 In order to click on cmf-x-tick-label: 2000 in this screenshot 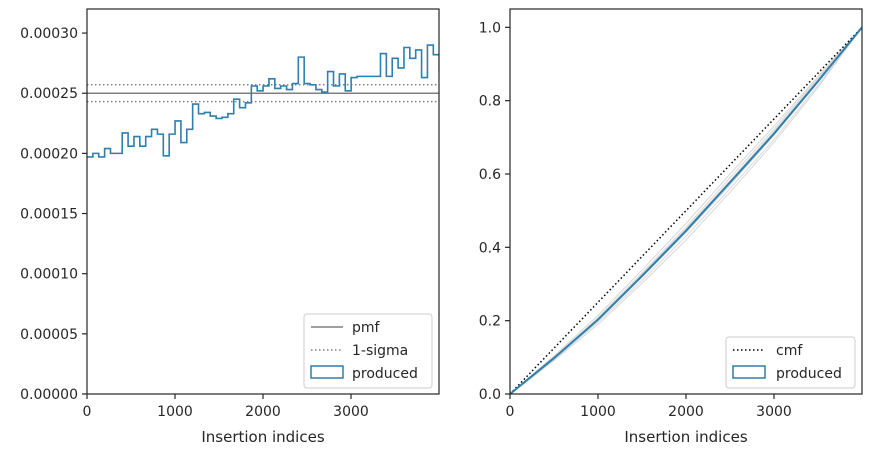, I will do `click(686, 412)`.